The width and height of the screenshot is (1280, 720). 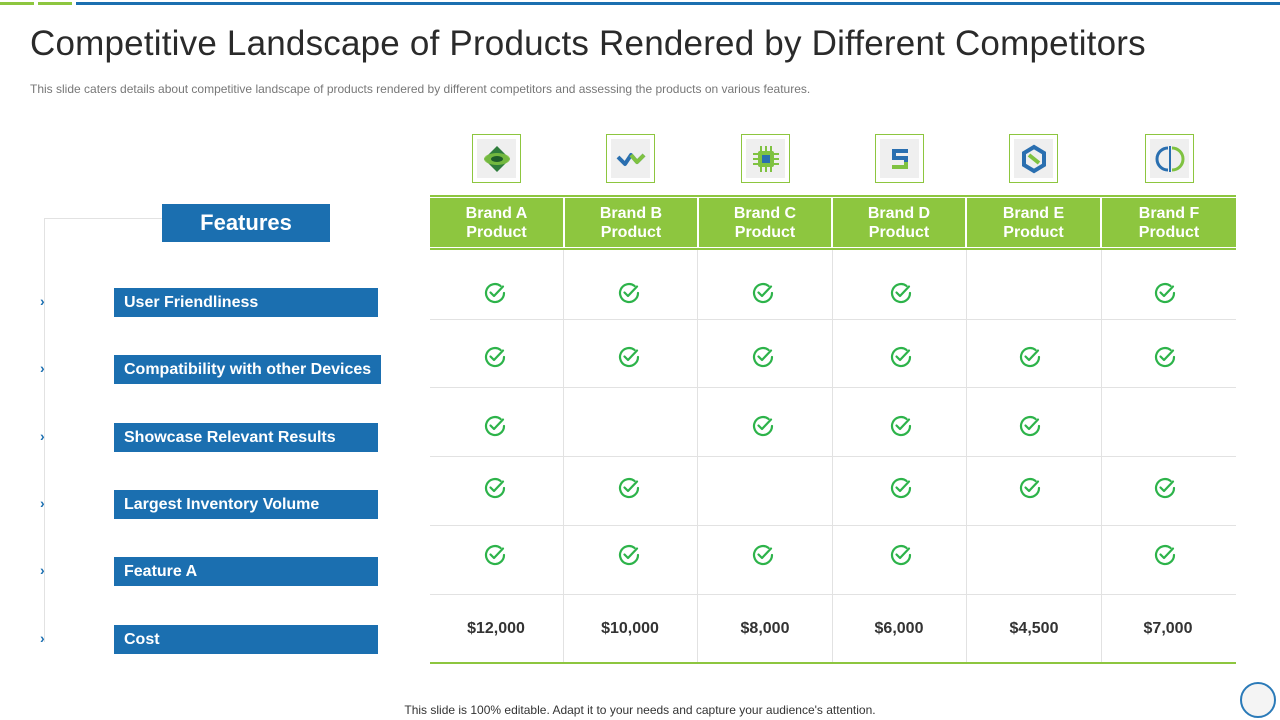 I want to click on brand-b-logo, so click(x=630, y=158).